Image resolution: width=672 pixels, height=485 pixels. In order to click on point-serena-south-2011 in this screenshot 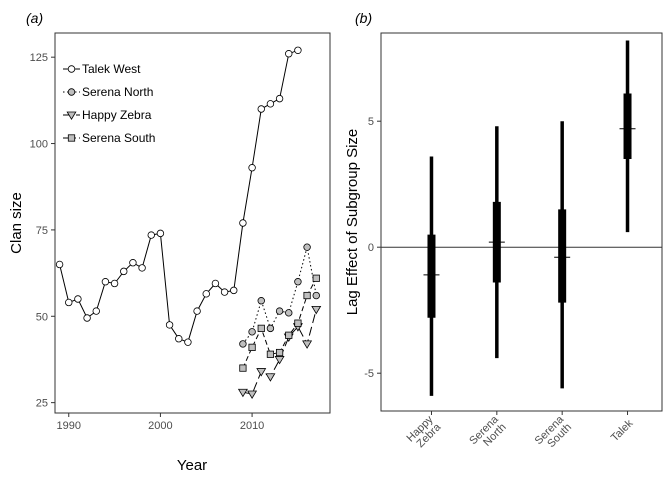, I will do `click(261, 328)`.